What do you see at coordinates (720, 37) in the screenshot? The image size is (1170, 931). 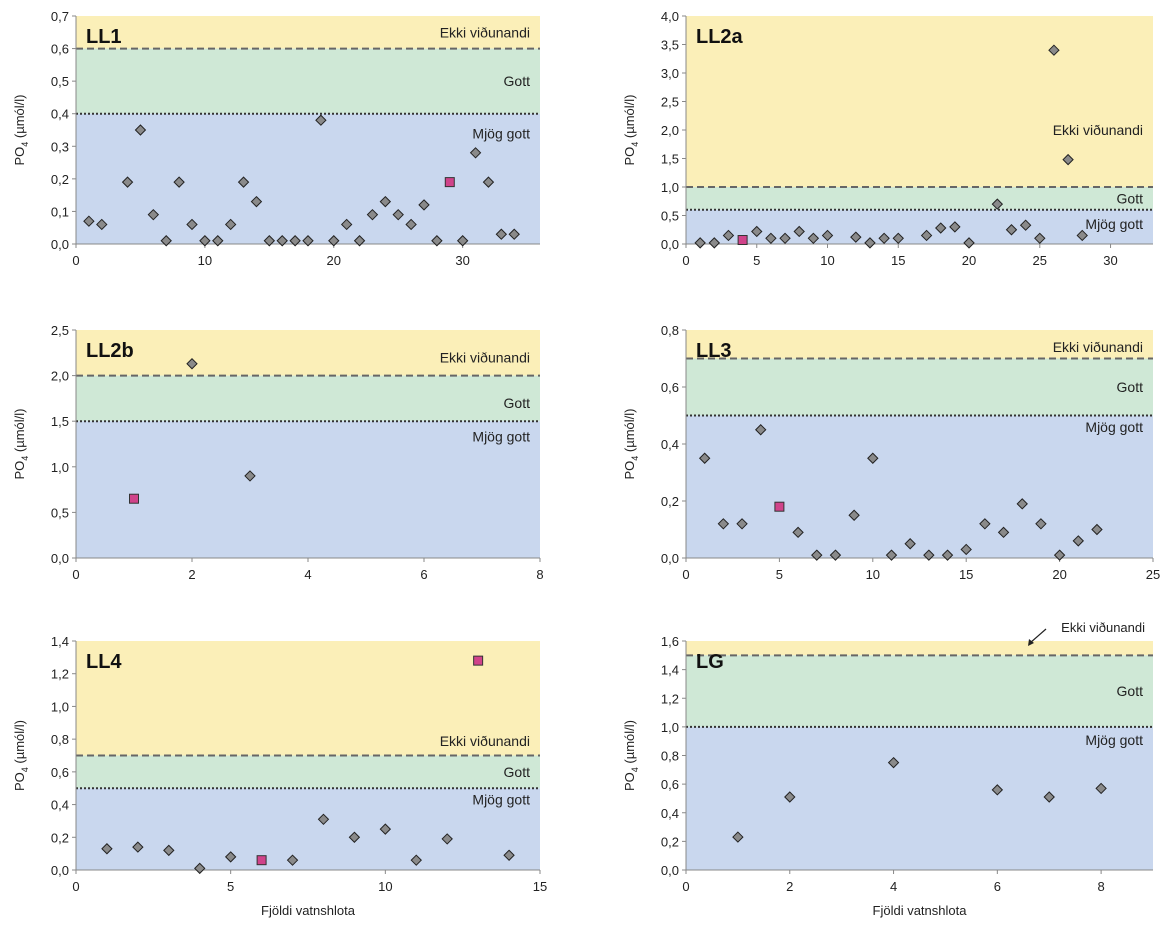 I see `panel-title: LL2a` at bounding box center [720, 37].